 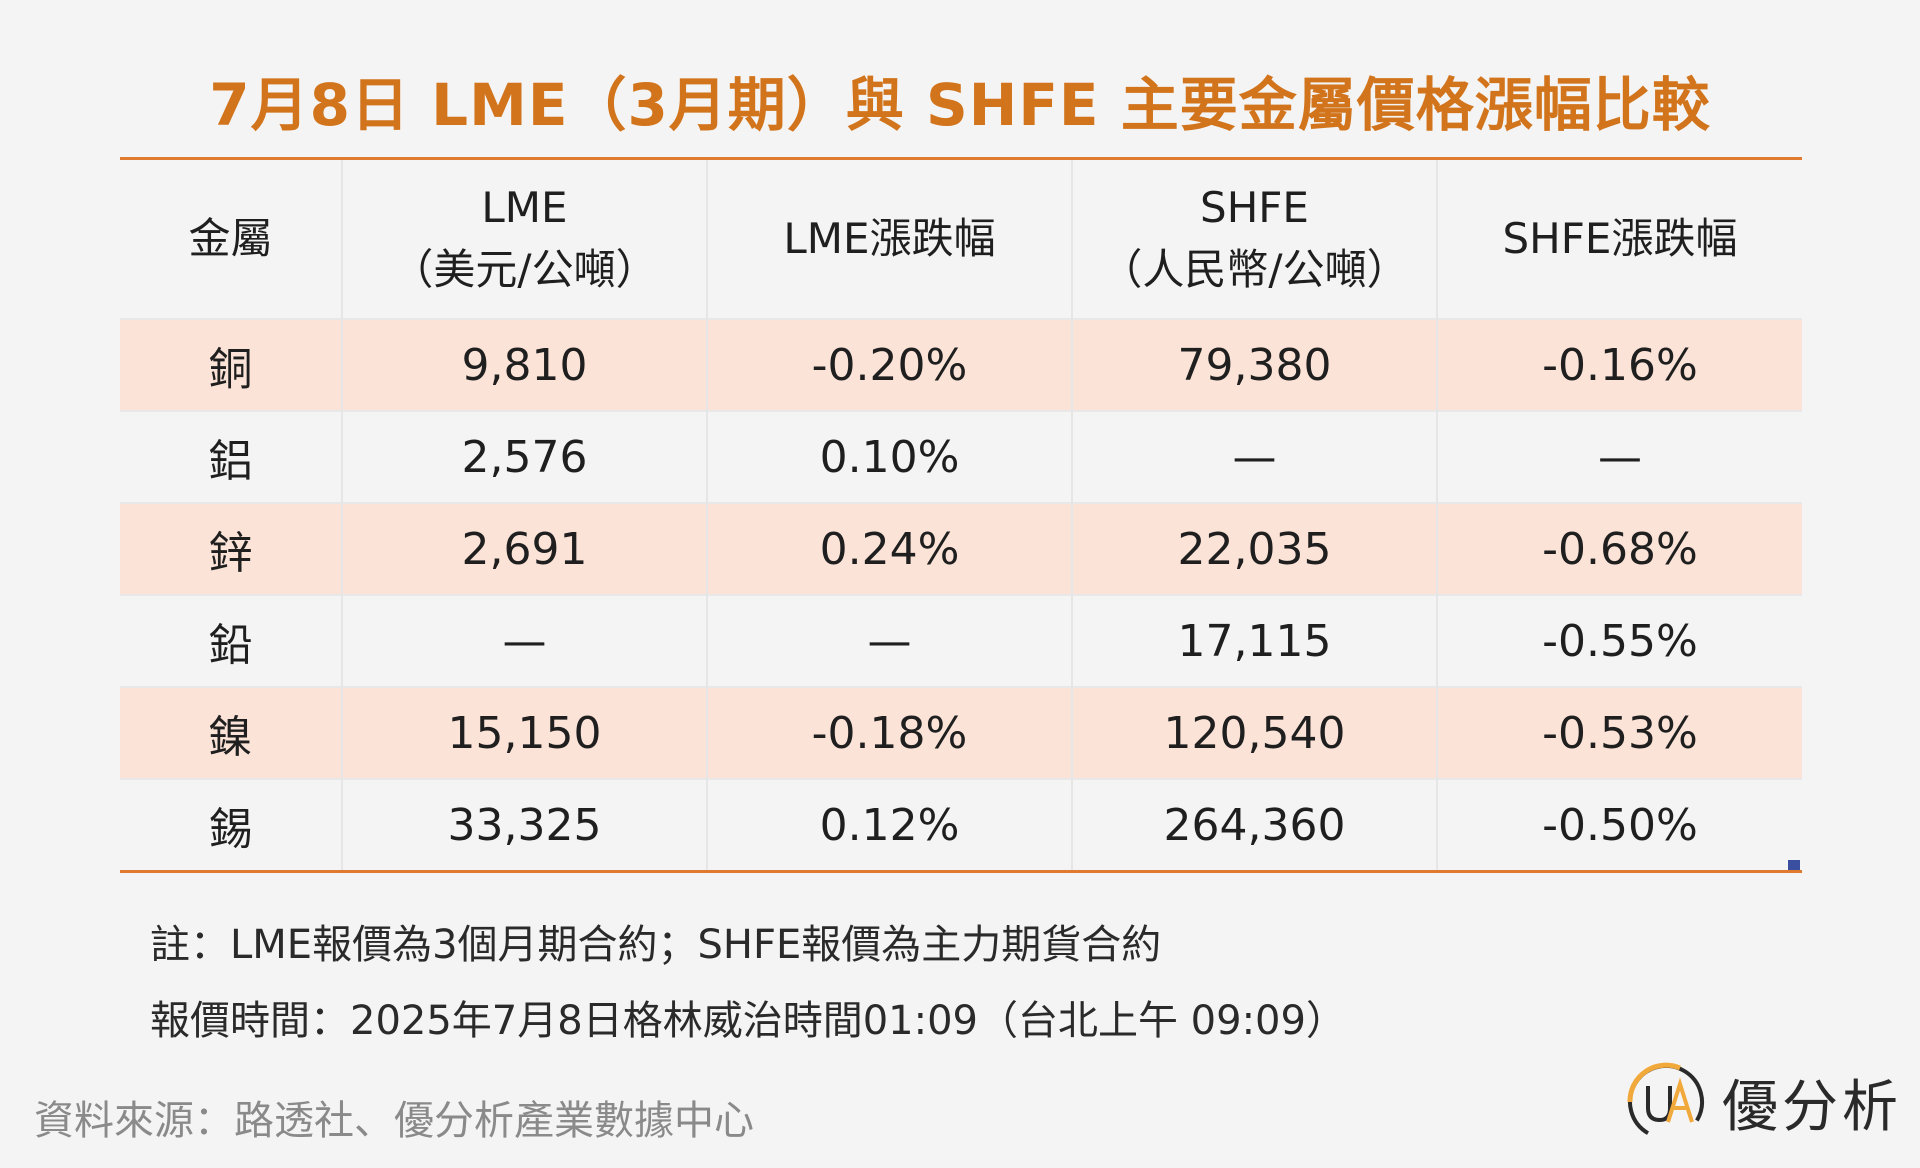 I want to click on header-shfe-change: SHFE漲跌幅, so click(x=1619, y=239).